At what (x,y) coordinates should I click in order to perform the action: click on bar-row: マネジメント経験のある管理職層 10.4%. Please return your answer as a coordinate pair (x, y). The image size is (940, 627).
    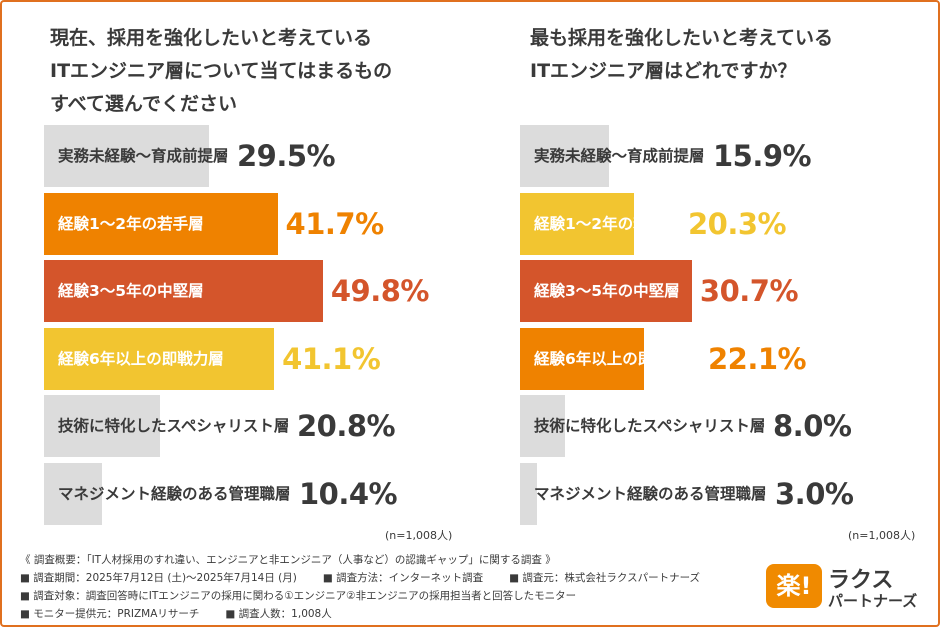
    Looking at the image, I should click on (254, 493).